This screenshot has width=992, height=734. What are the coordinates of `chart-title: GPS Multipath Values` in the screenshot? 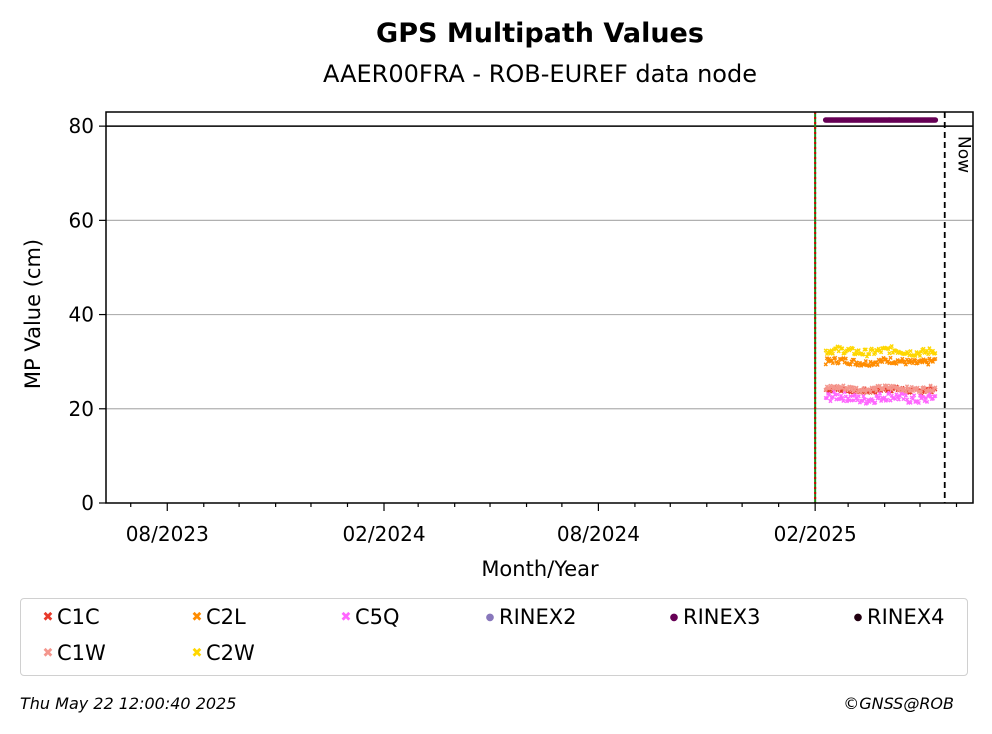 It's located at (540, 33).